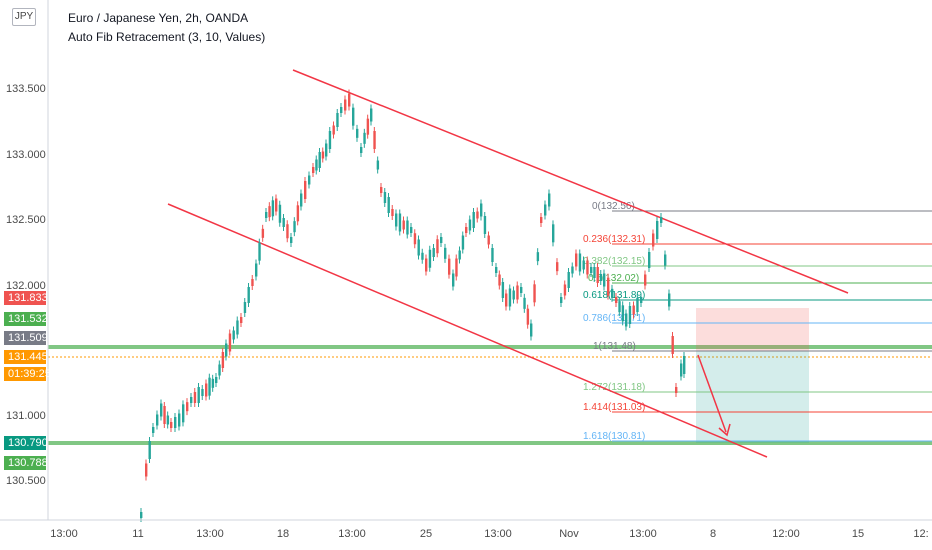  What do you see at coordinates (26, 357) in the screenshot?
I see `price-tag-current: 131.445` at bounding box center [26, 357].